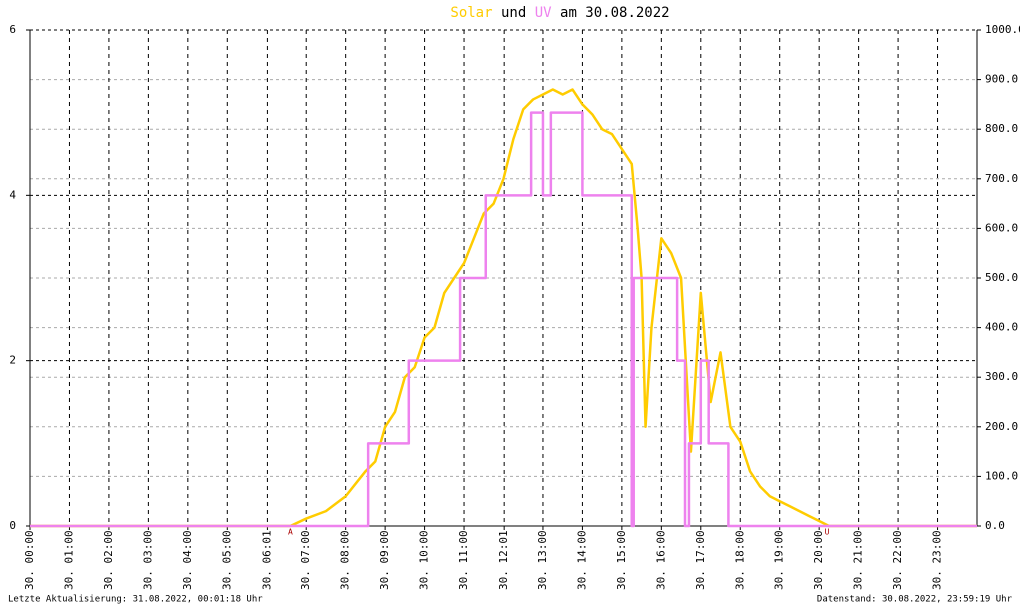  What do you see at coordinates (305, 560) in the screenshot?
I see `x-tick-label: 30. 07:00` at bounding box center [305, 560].